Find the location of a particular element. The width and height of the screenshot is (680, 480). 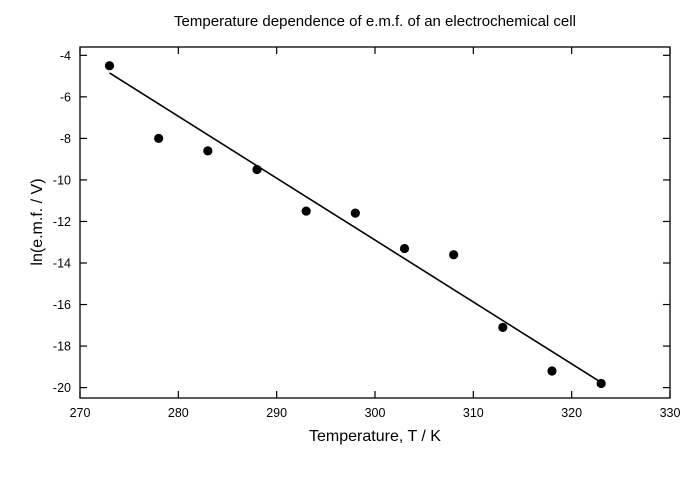

y-tick-label: -8 is located at coordinates (65, 139).